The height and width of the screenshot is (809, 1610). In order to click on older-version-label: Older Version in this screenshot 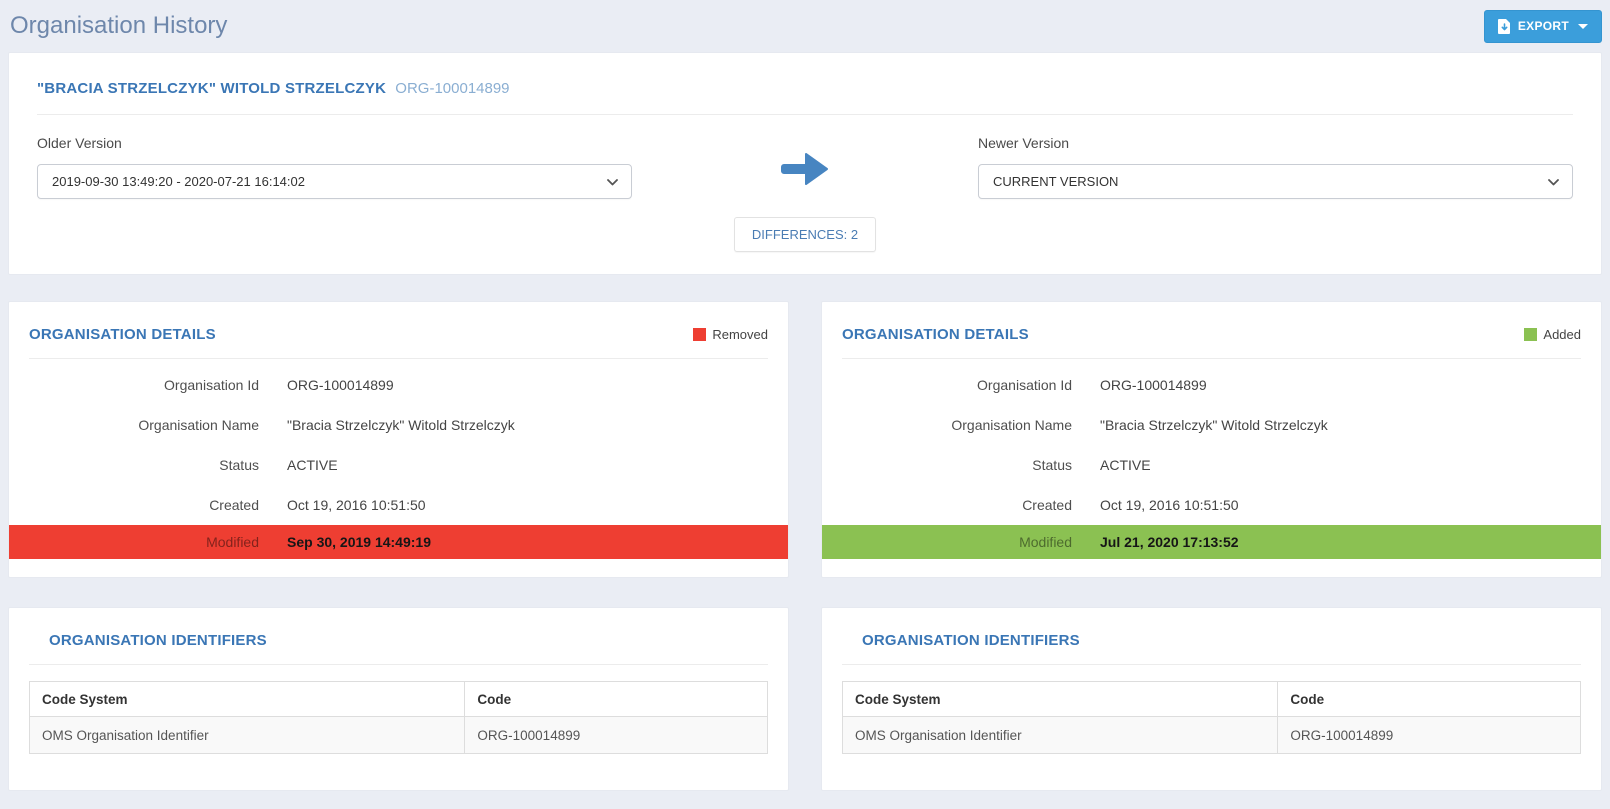, I will do `click(79, 143)`.